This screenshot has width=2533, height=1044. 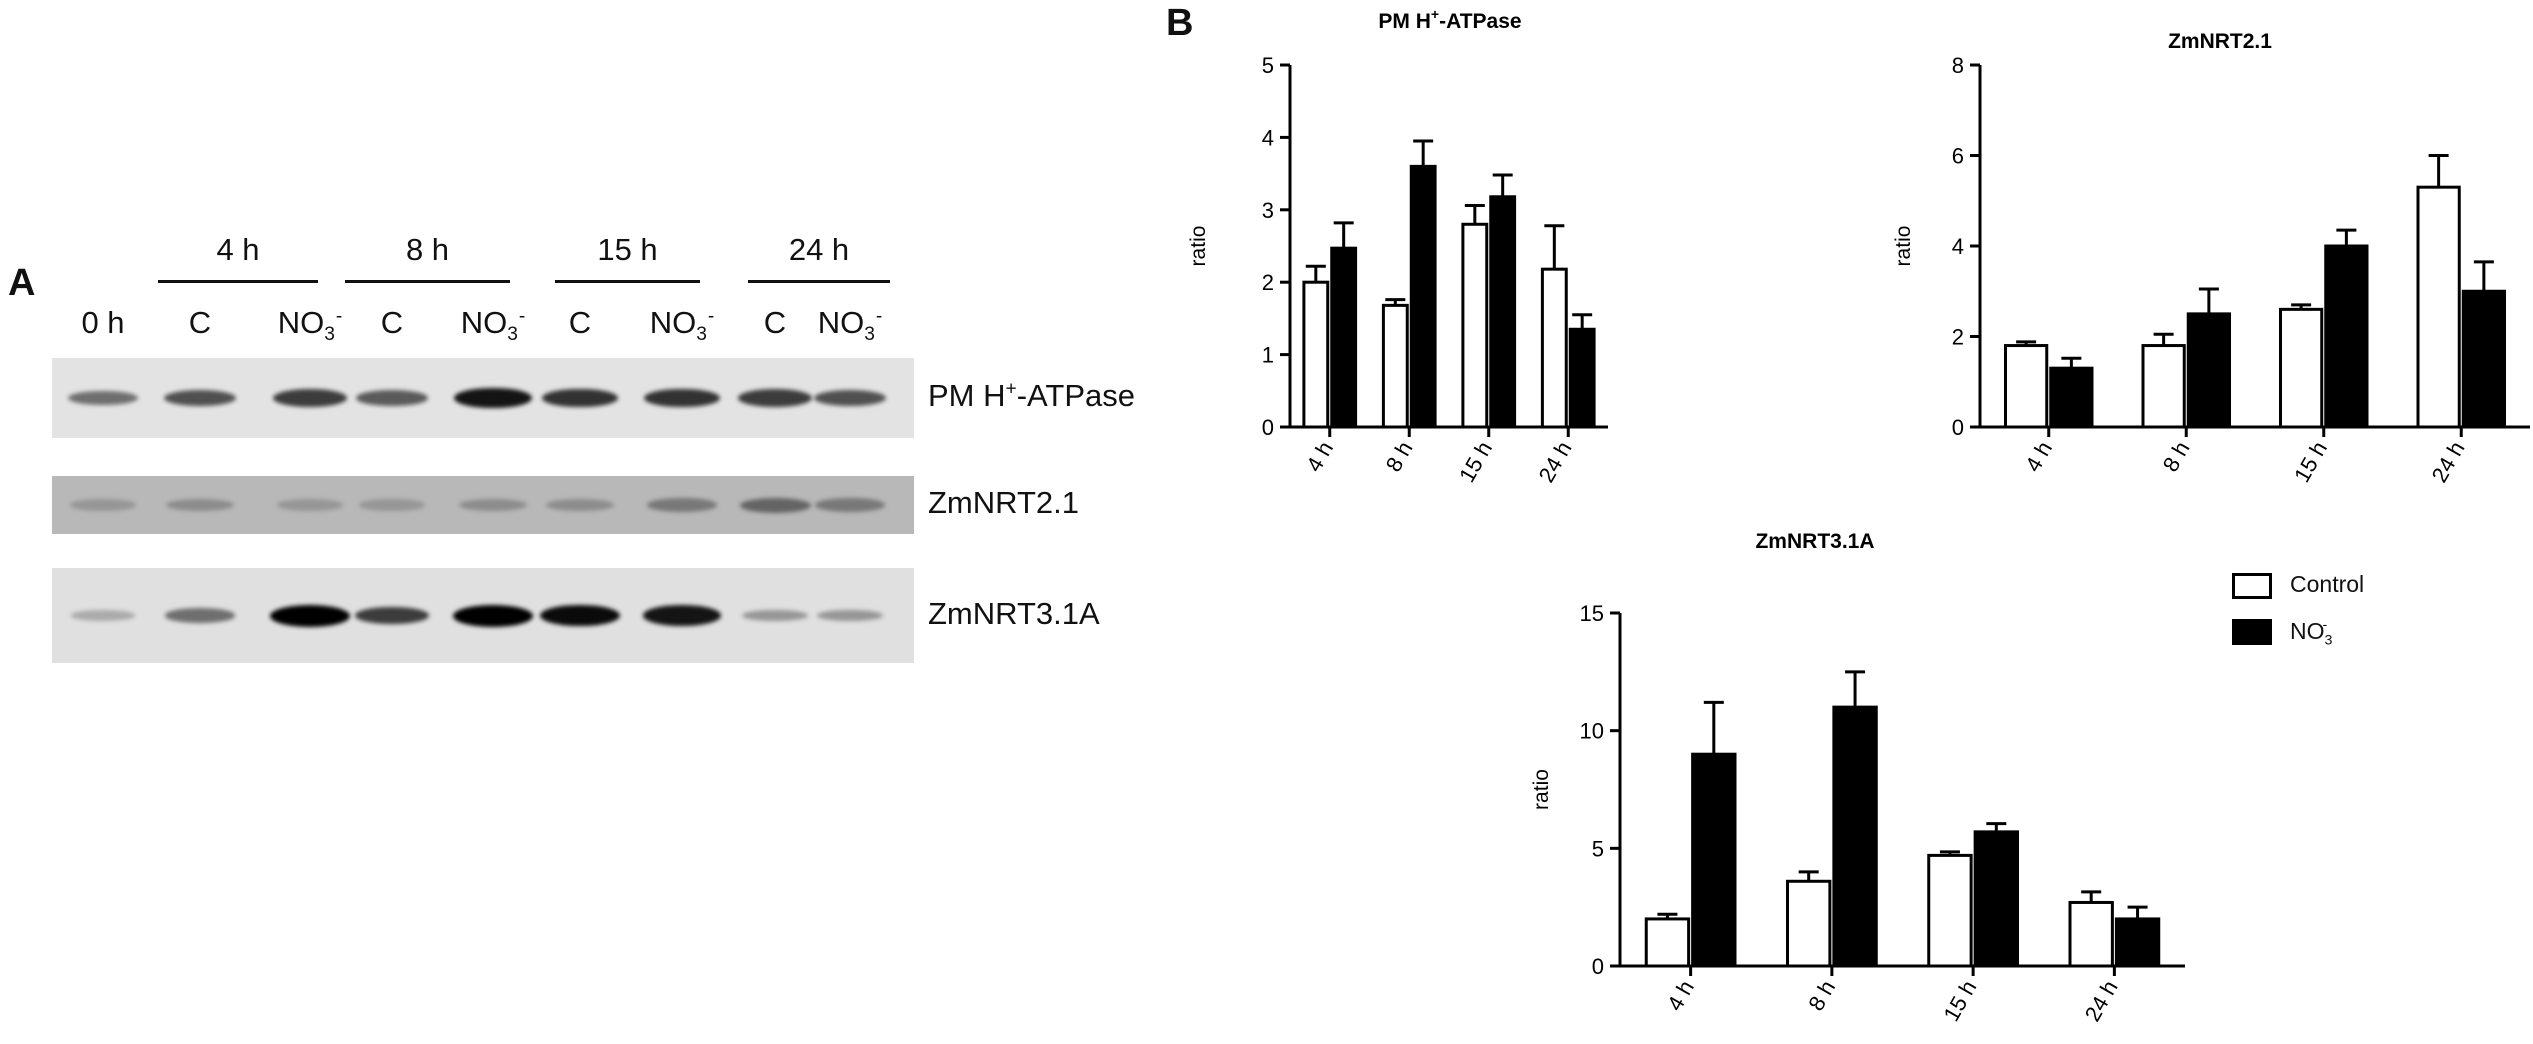 I want to click on y-tick-label: 15, so click(x=1592, y=613).